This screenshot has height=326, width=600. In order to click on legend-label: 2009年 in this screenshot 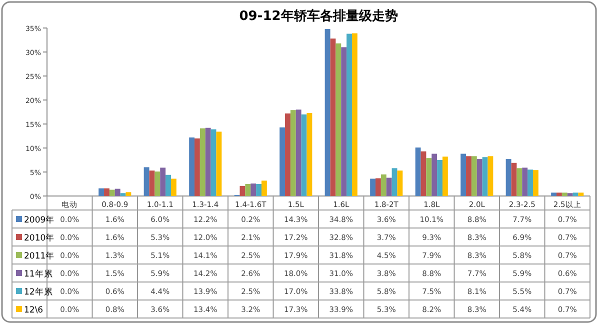, I will do `click(39, 220)`.